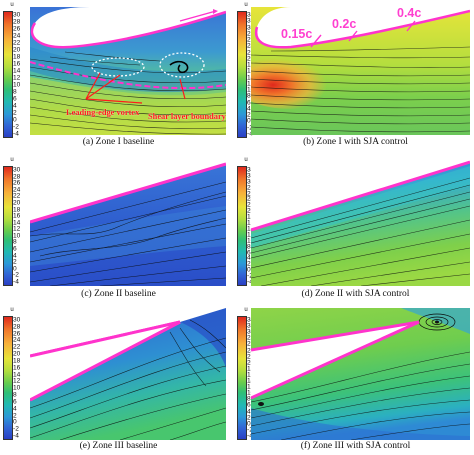 This screenshot has width=474, height=455. I want to click on flow-field-a, so click(128, 71).